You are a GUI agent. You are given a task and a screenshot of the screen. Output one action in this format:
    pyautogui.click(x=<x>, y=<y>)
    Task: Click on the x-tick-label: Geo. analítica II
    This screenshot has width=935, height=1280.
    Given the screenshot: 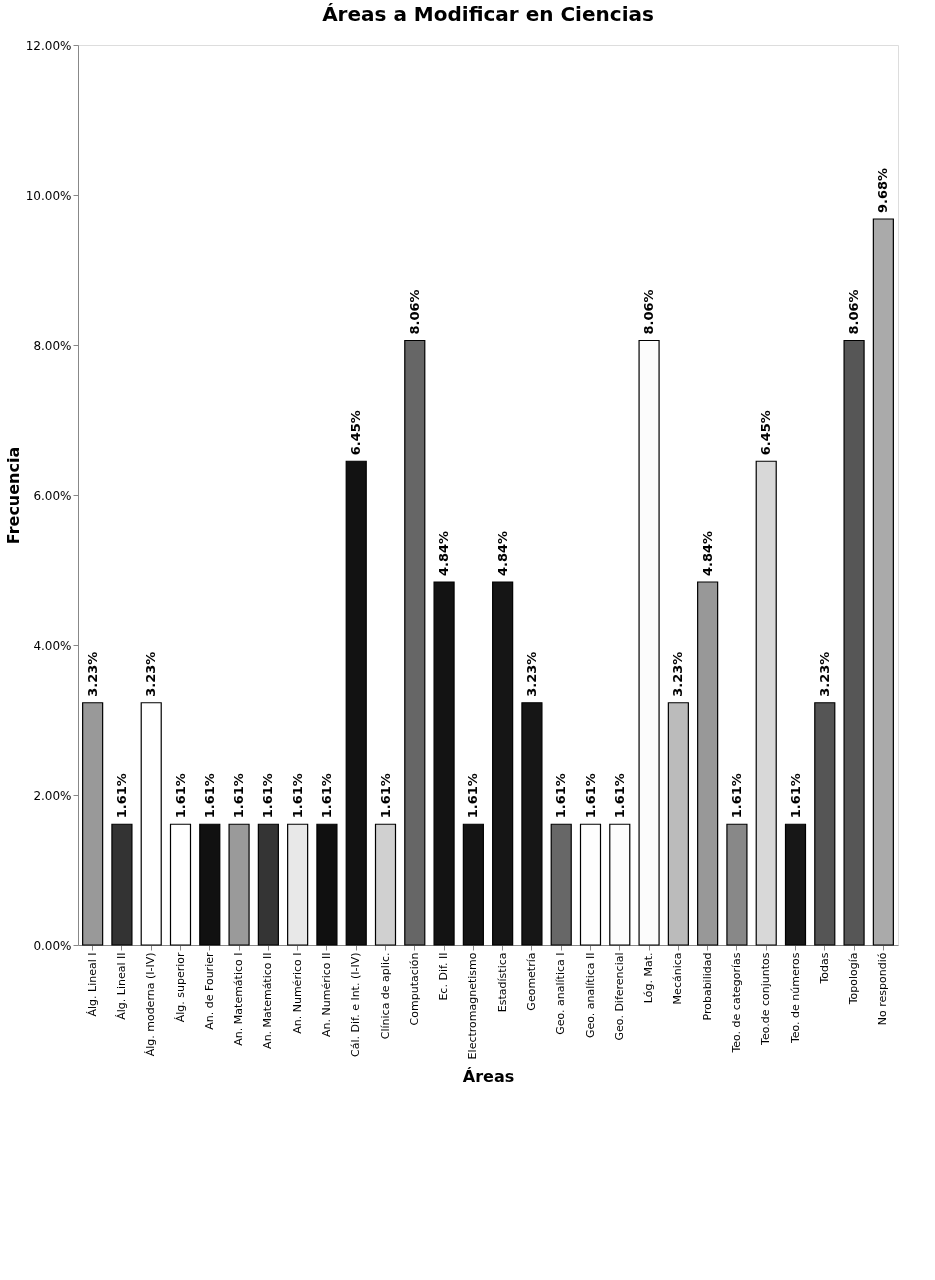 What is the action you would take?
    pyautogui.click(x=590, y=995)
    